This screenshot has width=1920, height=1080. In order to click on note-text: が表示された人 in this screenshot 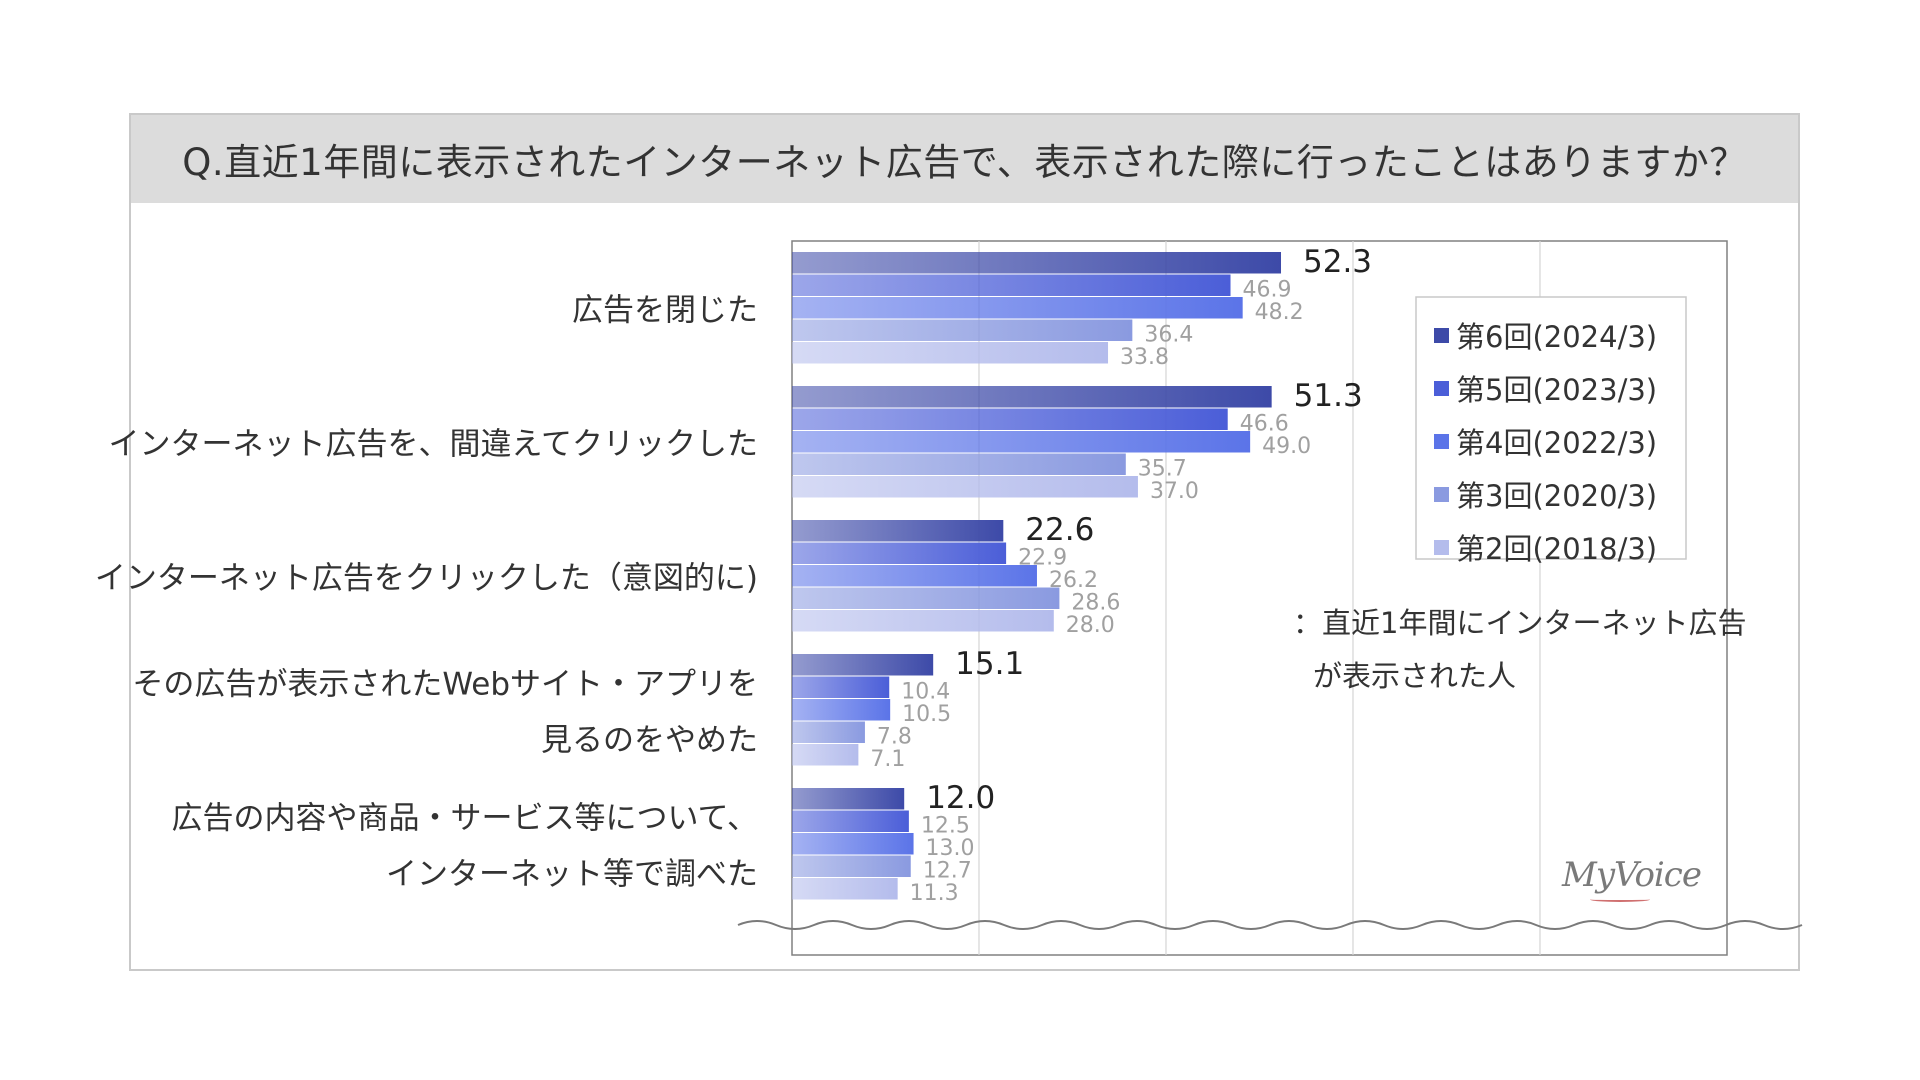, I will do `click(1414, 676)`.